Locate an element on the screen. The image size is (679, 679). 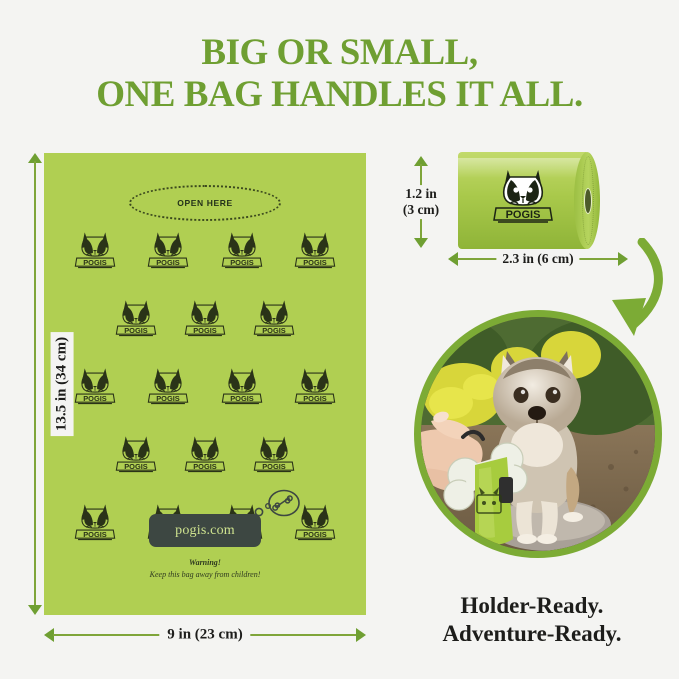
roll-height-line-2: (3 cm) is located at coordinates (421, 209).